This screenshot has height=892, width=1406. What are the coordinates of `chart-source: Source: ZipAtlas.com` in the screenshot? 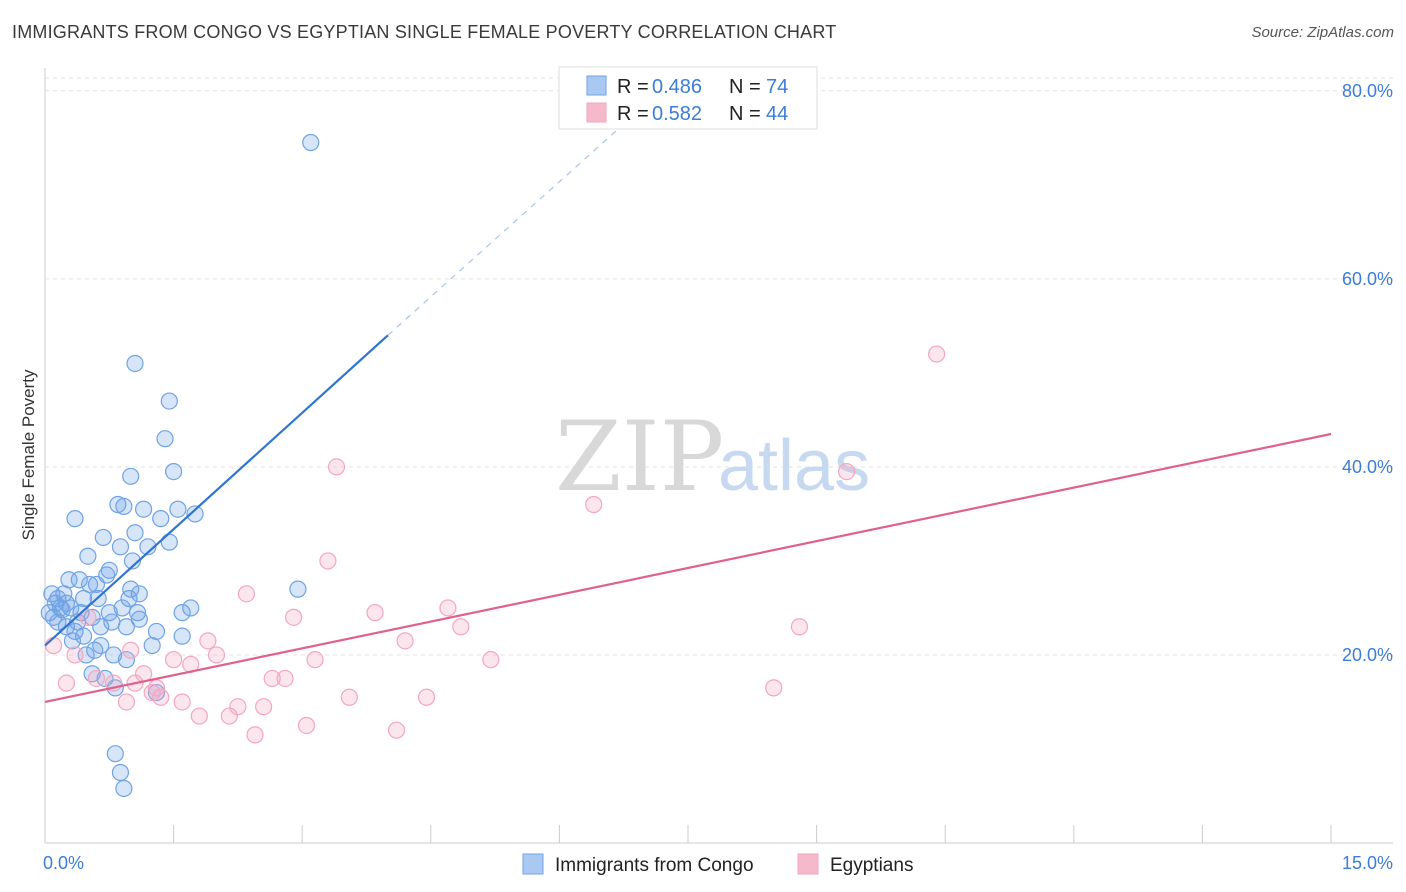 It's located at (1322, 32).